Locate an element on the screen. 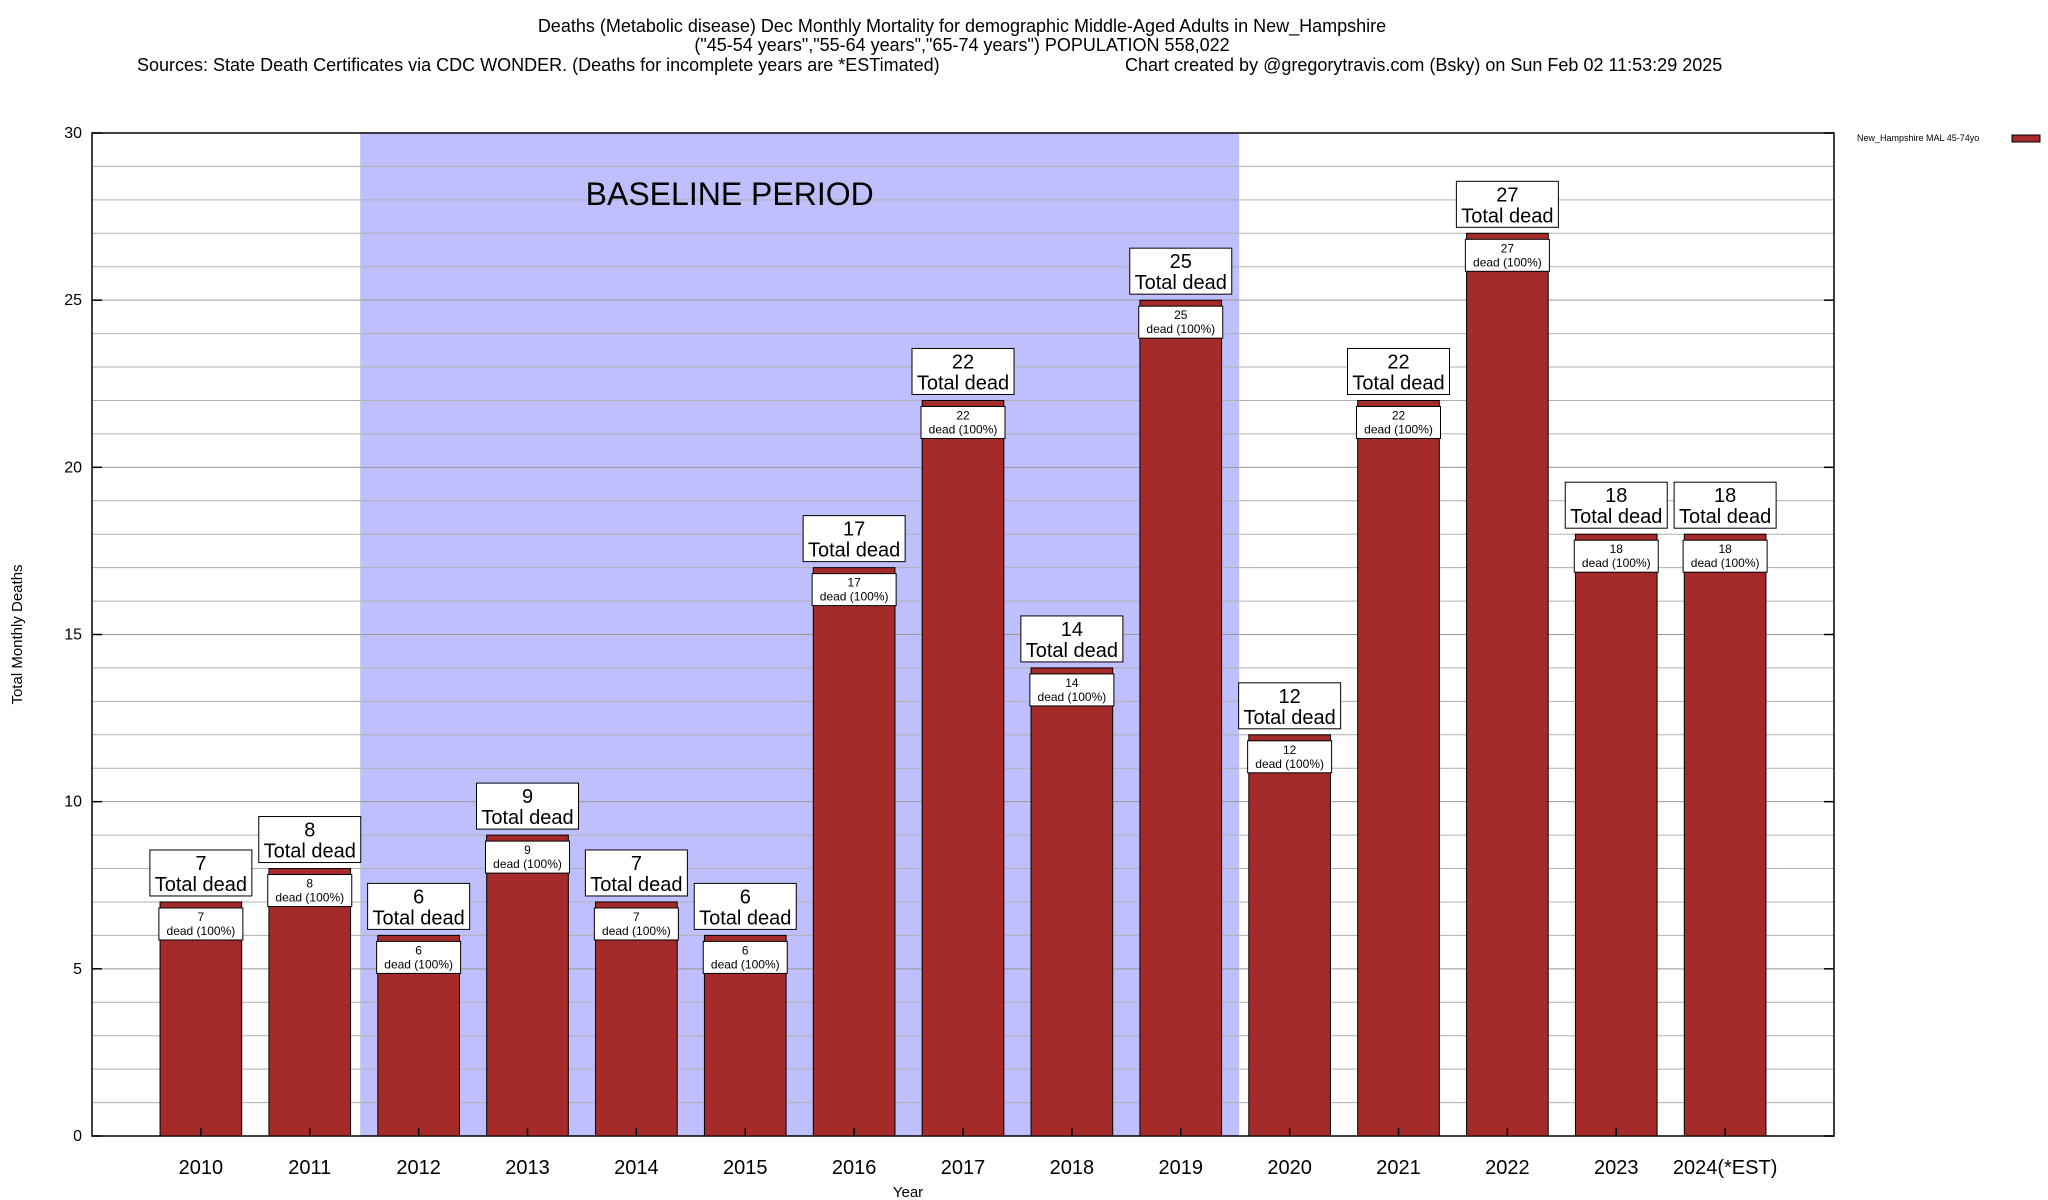 This screenshot has width=2048, height=1200. x-tick-label: 2024(*EST) is located at coordinates (1725, 1168).